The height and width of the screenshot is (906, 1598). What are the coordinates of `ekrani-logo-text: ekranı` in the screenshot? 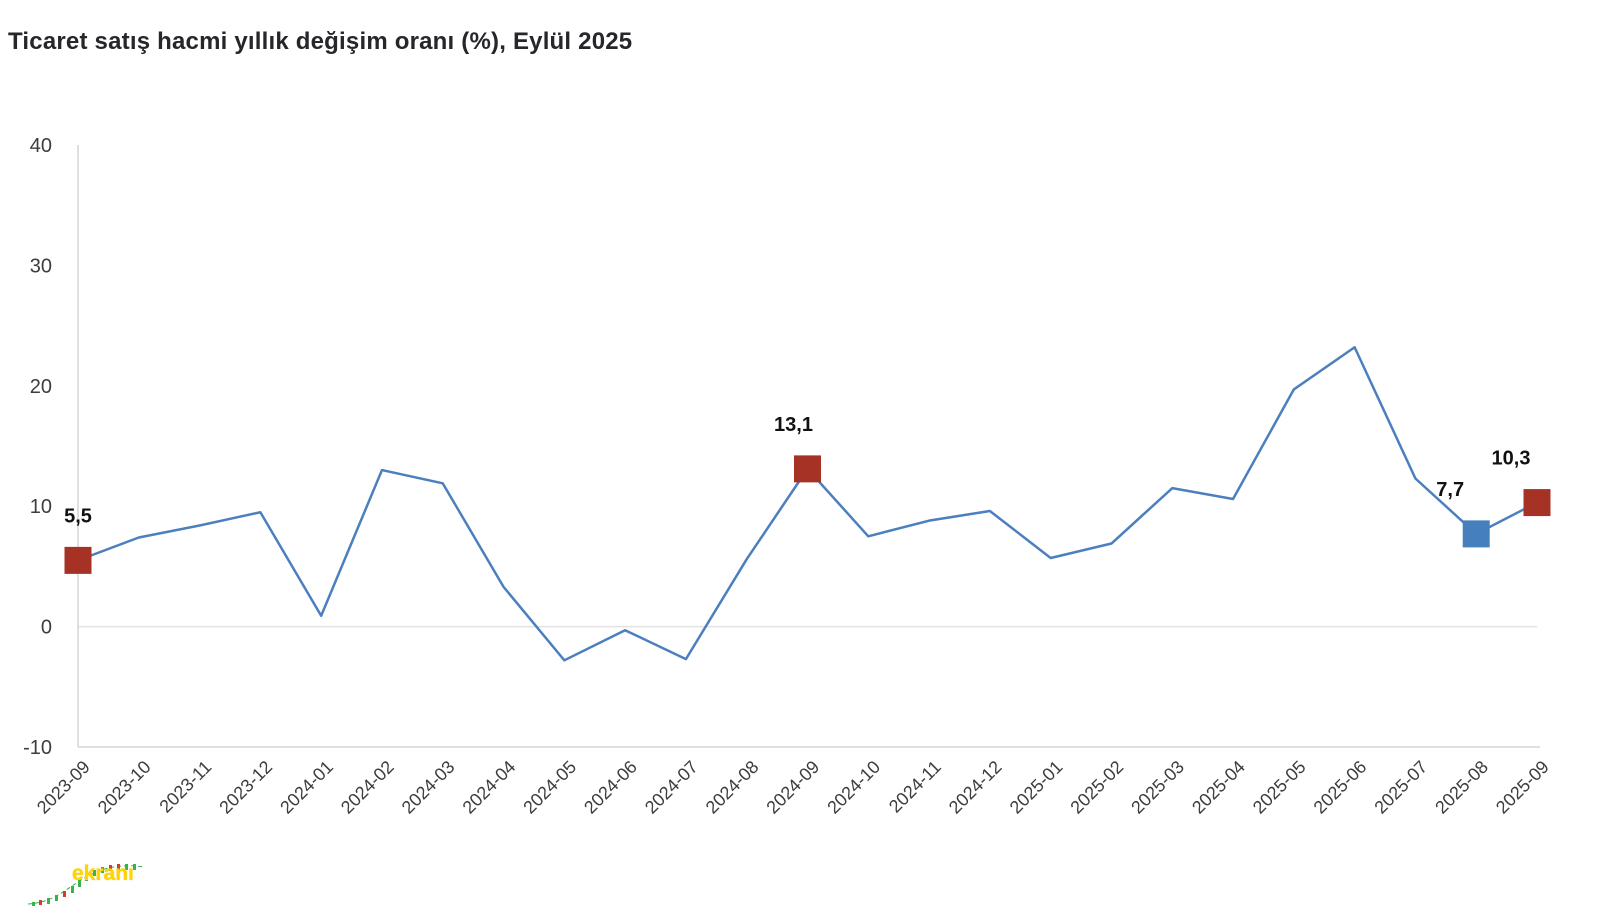 It's located at (103, 873).